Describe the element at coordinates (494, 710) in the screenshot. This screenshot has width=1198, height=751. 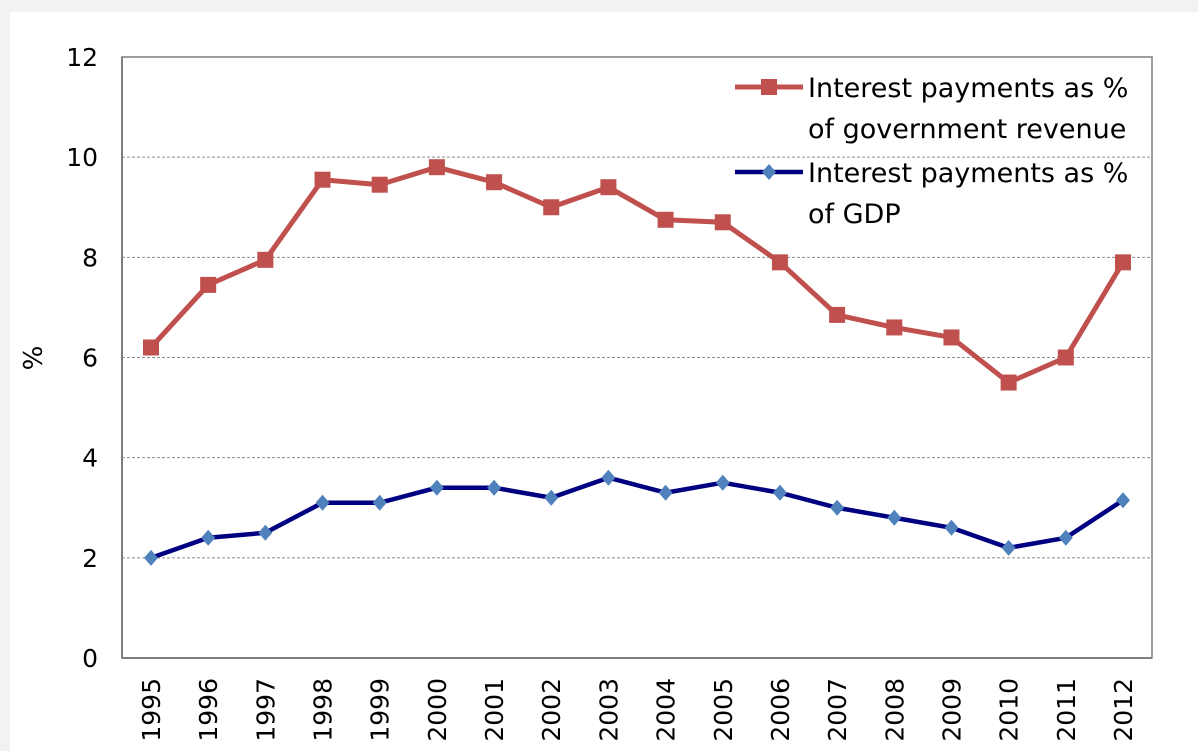
I see `x-tick-label: 2001` at that location.